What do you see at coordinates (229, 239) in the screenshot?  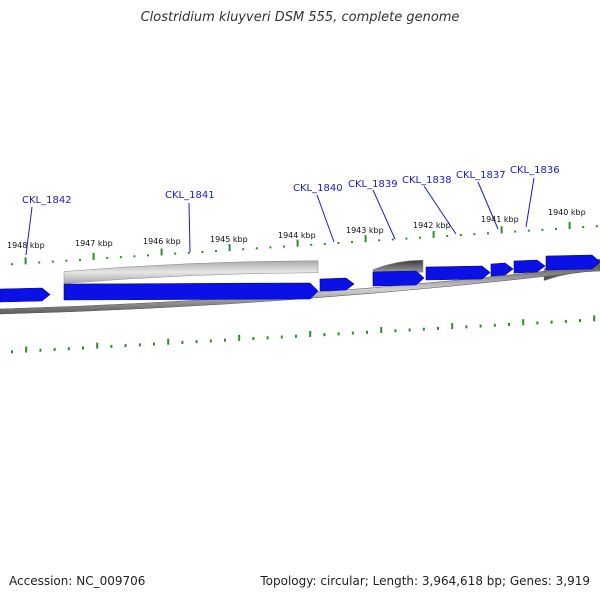 I see `scale-label: 1945 kbp` at bounding box center [229, 239].